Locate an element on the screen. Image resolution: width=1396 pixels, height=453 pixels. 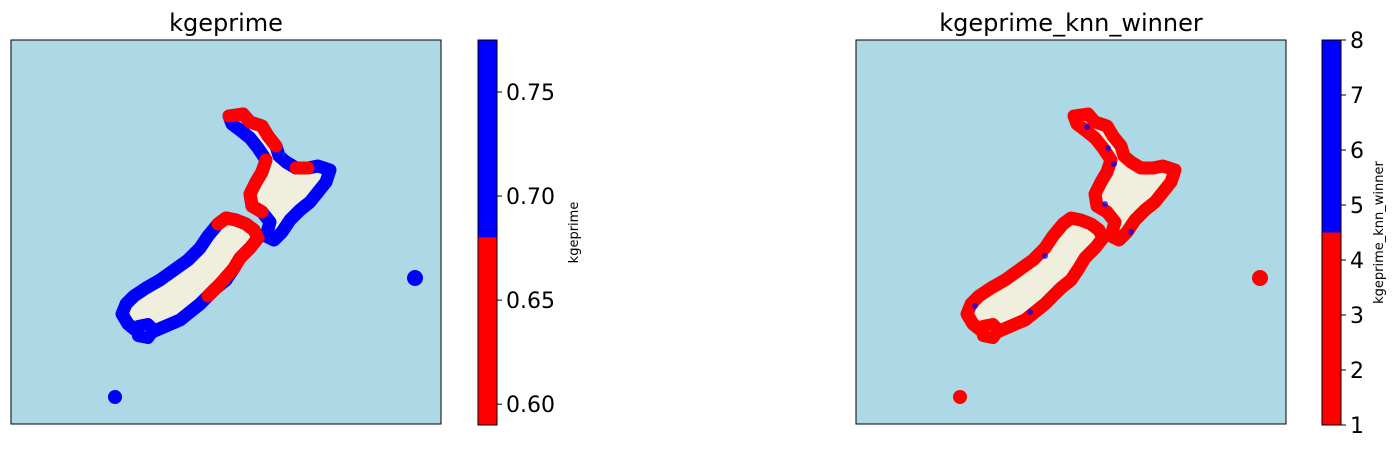
colorbar-tick-label: 0.60 is located at coordinates (530, 405).